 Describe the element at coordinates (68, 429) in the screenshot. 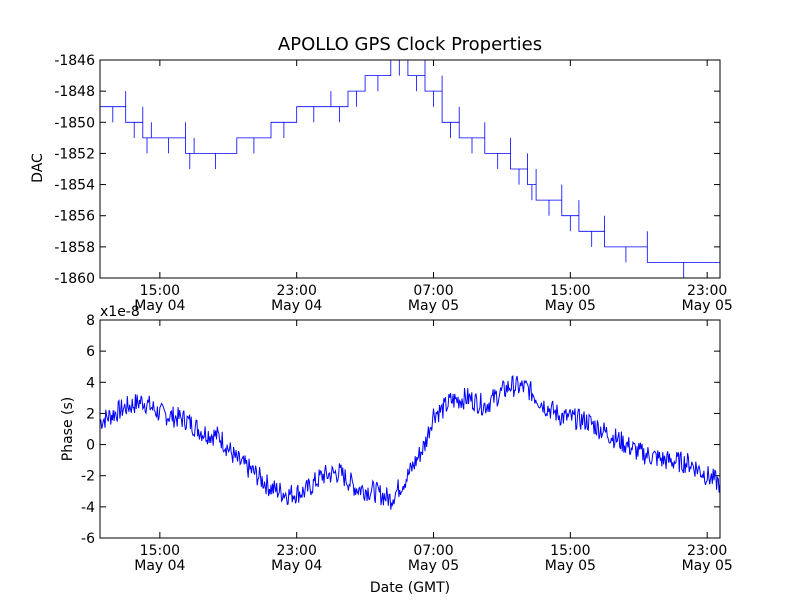

I see `phase-ylabel: Phase (s)` at that location.